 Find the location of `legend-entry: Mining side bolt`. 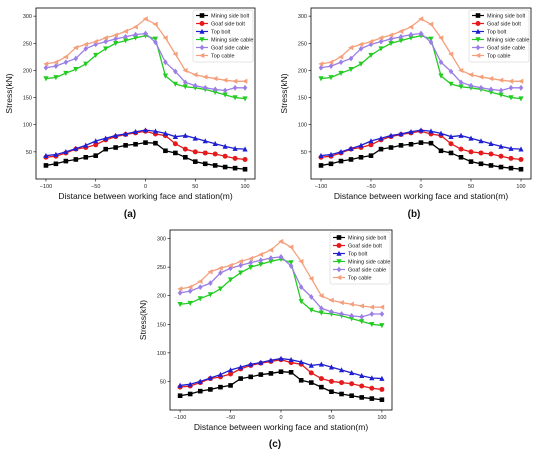

legend-entry: Mining side bolt is located at coordinates (230, 17).